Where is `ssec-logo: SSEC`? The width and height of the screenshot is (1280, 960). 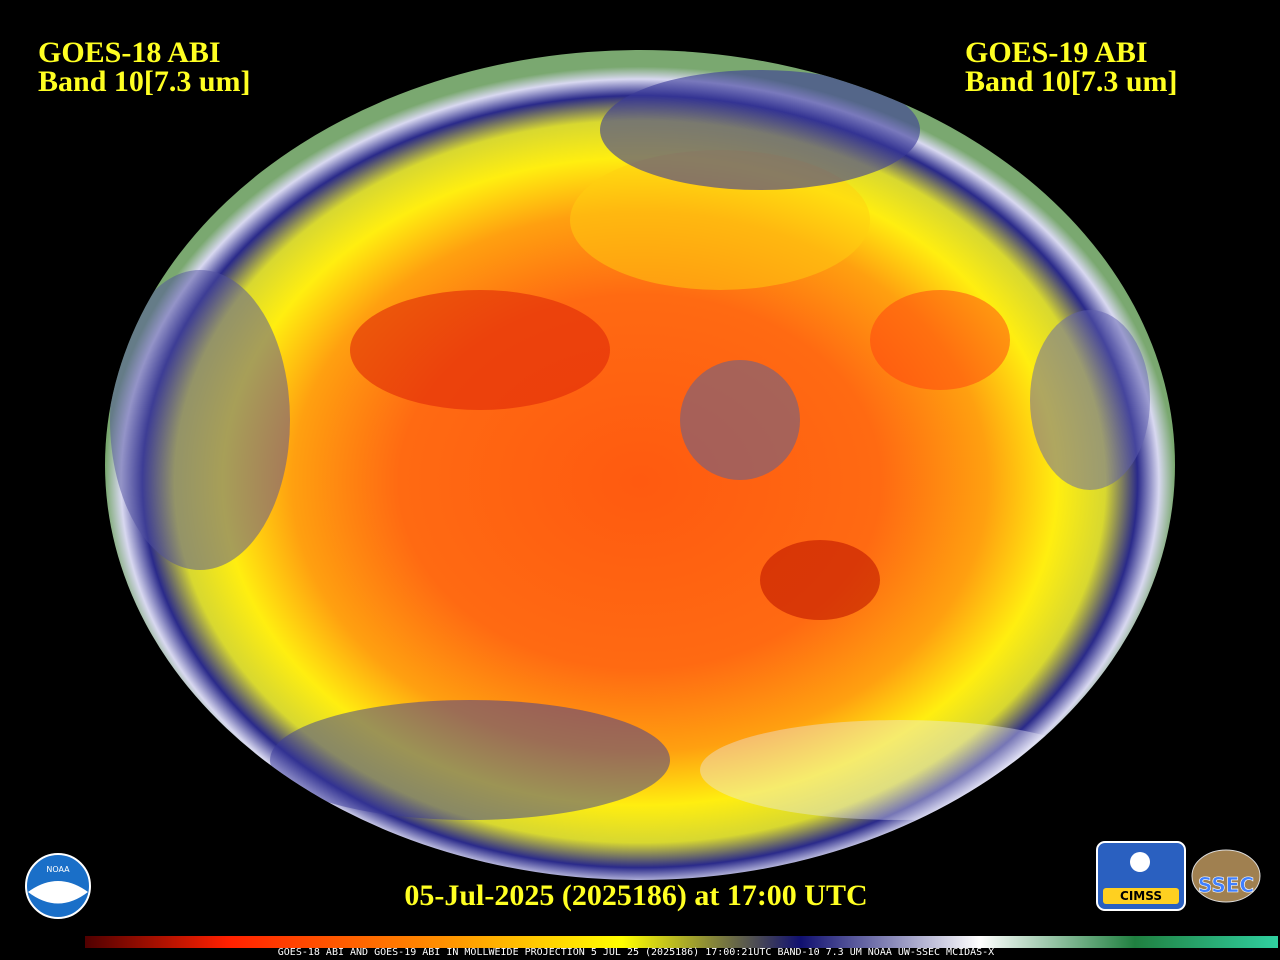
ssec-logo: SSEC is located at coordinates (1226, 876).